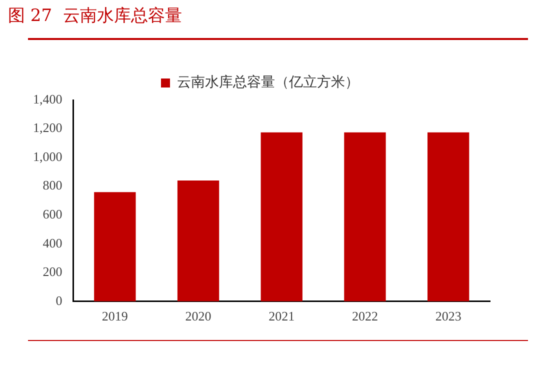 The height and width of the screenshot is (369, 533). I want to click on y-tick-label: 200, so click(52, 272).